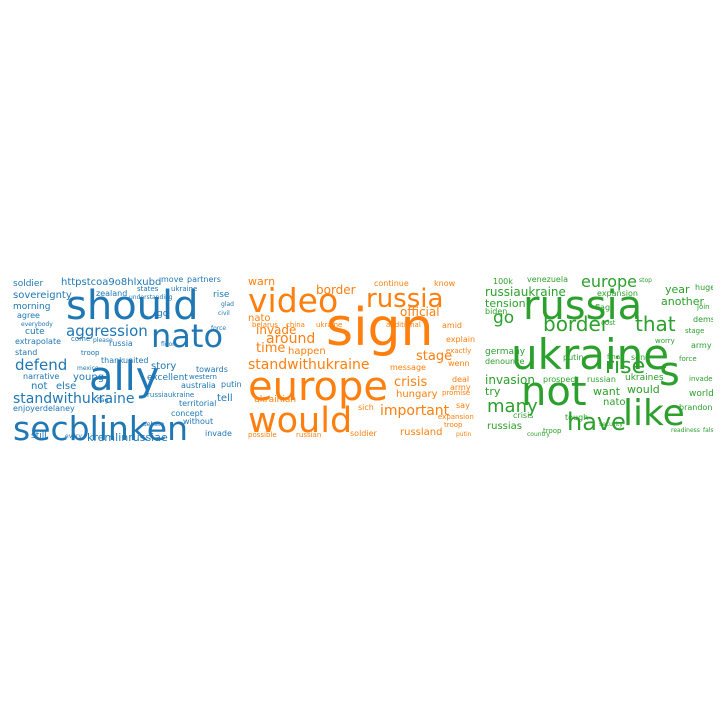  Describe the element at coordinates (212, 369) in the screenshot. I see `cloud-word: towards` at that location.